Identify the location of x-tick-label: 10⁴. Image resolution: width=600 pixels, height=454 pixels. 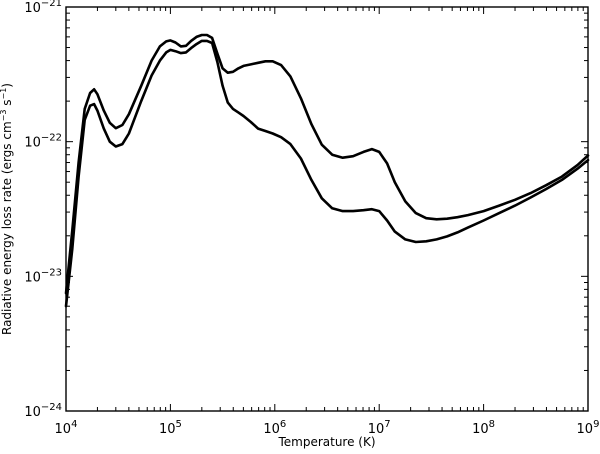
(66, 428).